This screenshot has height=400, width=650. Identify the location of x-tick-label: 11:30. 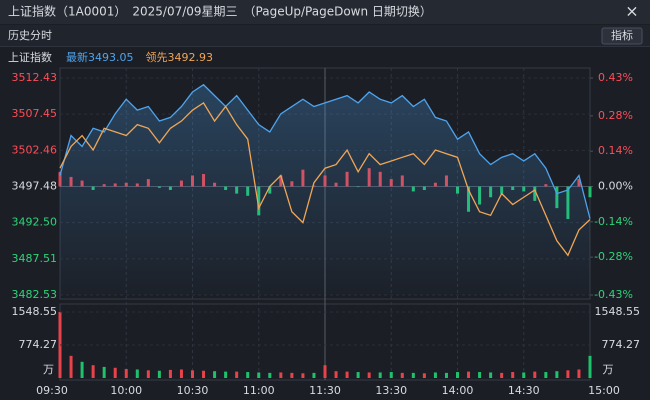
(325, 390).